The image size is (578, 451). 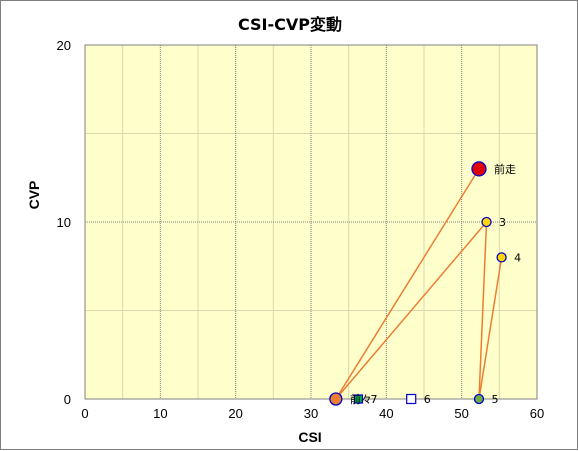 I want to click on data-point-label: 前々, so click(x=361, y=399).